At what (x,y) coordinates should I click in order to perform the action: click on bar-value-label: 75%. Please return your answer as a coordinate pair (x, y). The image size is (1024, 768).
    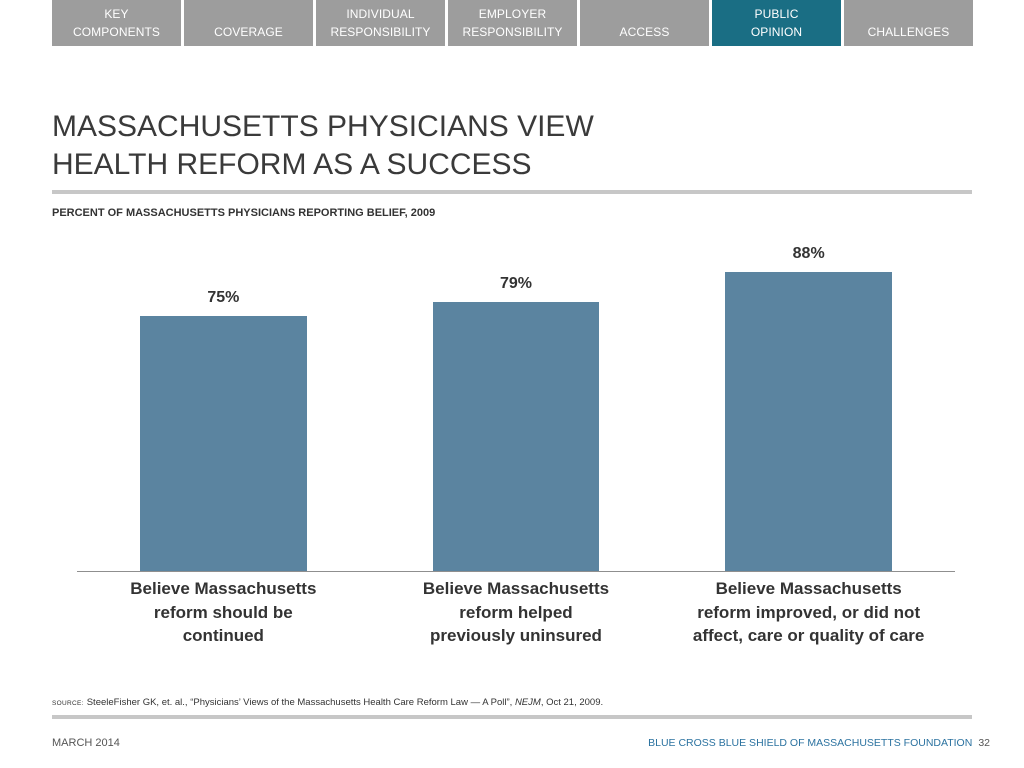
    Looking at the image, I should click on (223, 297).